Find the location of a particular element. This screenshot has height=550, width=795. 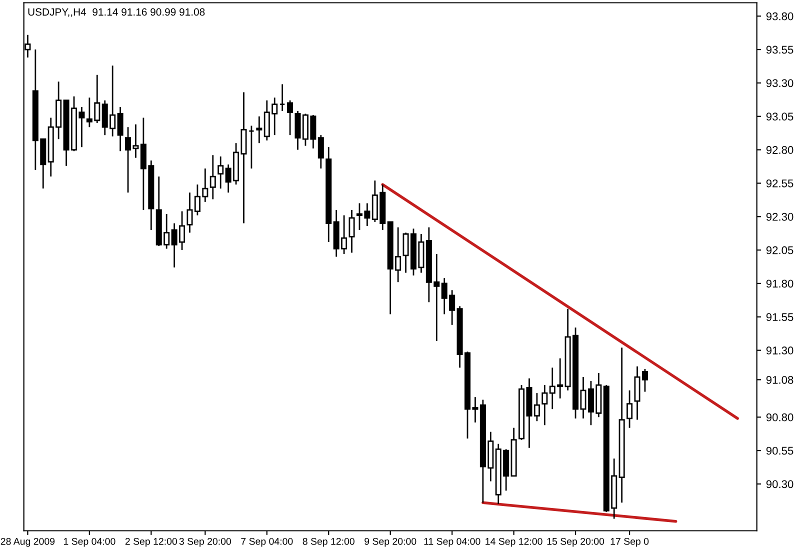

y-tick-label: 92.55 is located at coordinates (780, 183).